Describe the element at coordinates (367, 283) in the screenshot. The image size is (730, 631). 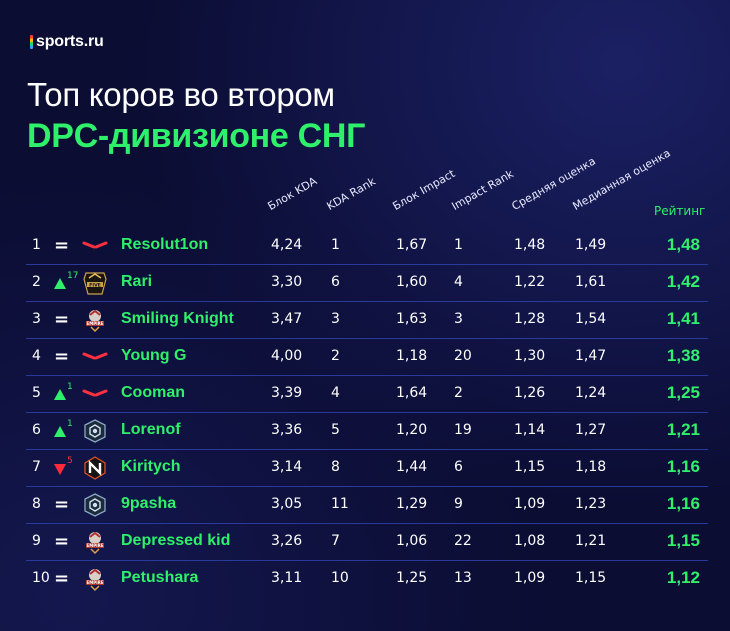
I see `table-row: 2 17 FIVE Rari 3,30 6 1,60 4 1,22 1,61 1,42` at that location.